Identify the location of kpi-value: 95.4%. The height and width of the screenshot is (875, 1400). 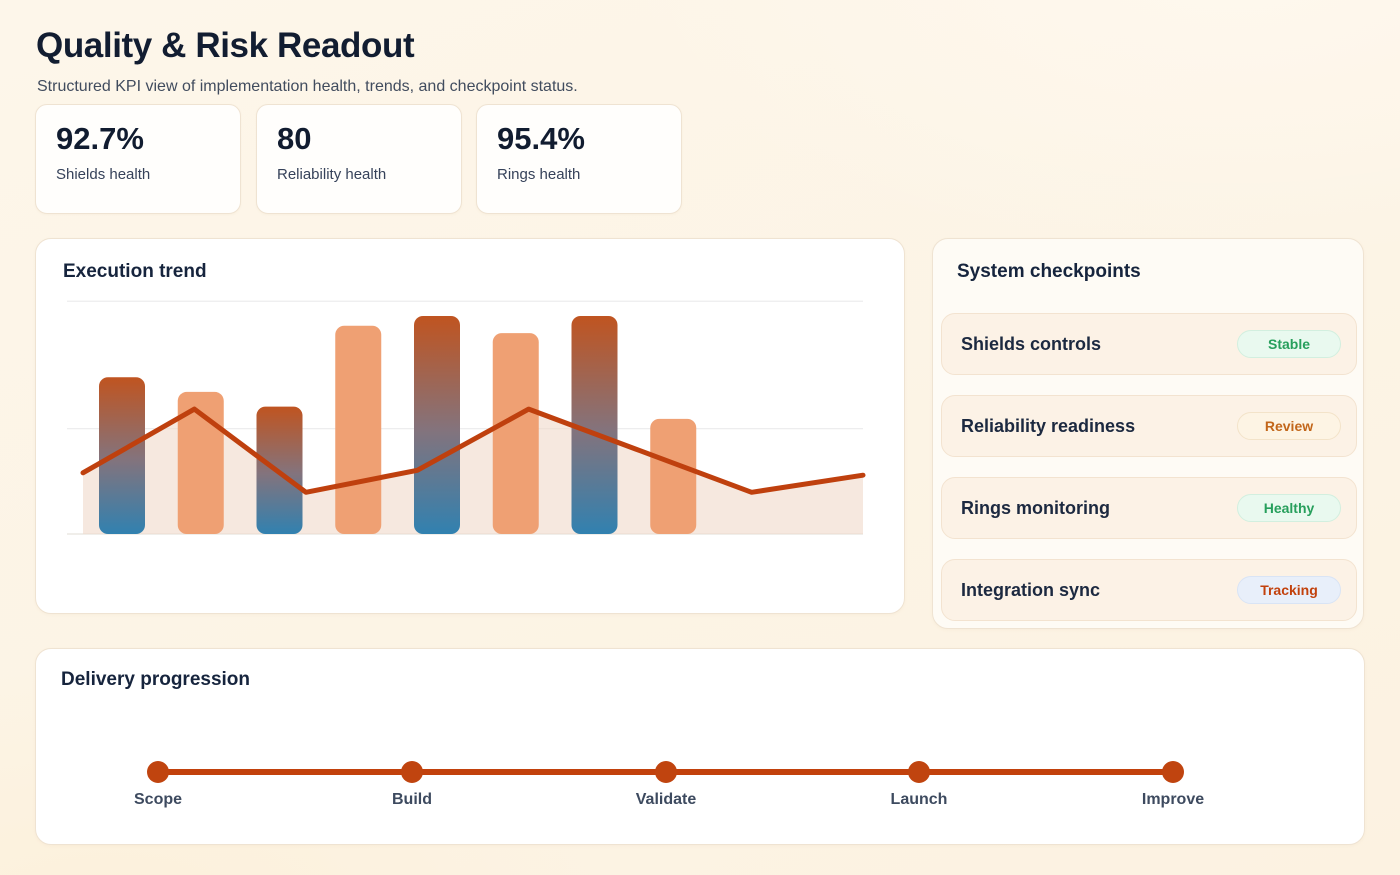
(541, 138).